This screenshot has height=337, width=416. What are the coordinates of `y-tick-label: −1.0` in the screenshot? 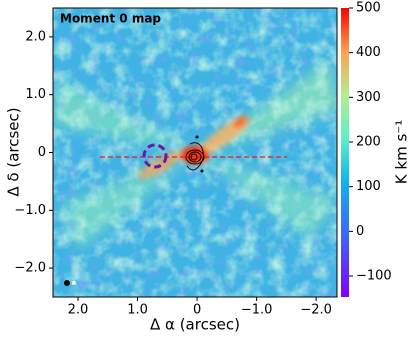 It's located at (30, 210).